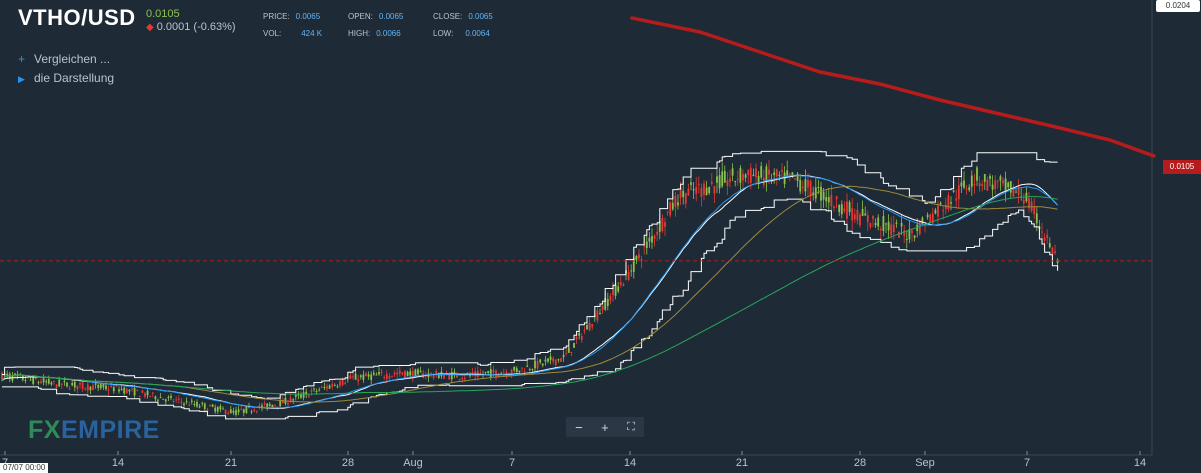  I want to click on trend-line, so click(893, 87).